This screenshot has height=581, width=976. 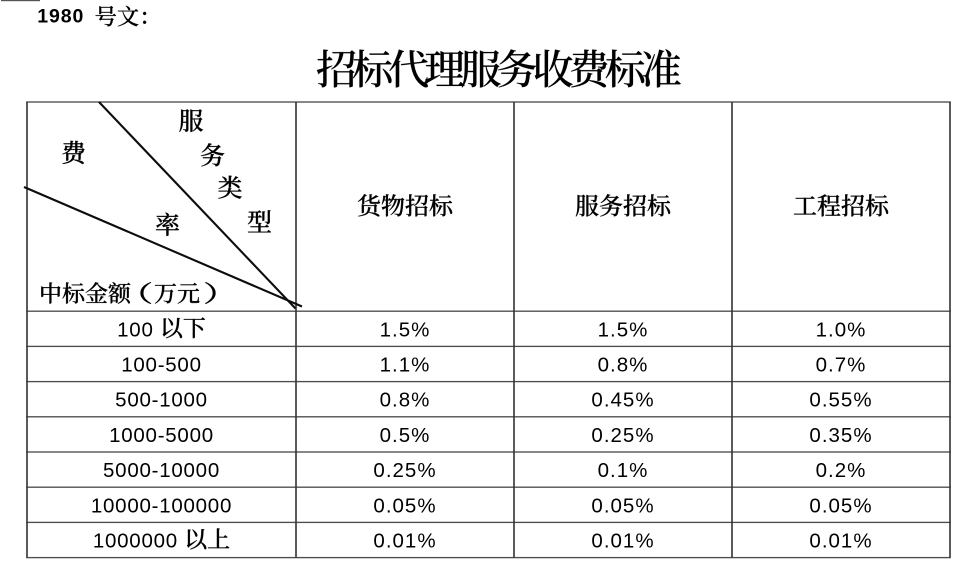 I want to click on svg-text: 1980, so click(x=60, y=17).